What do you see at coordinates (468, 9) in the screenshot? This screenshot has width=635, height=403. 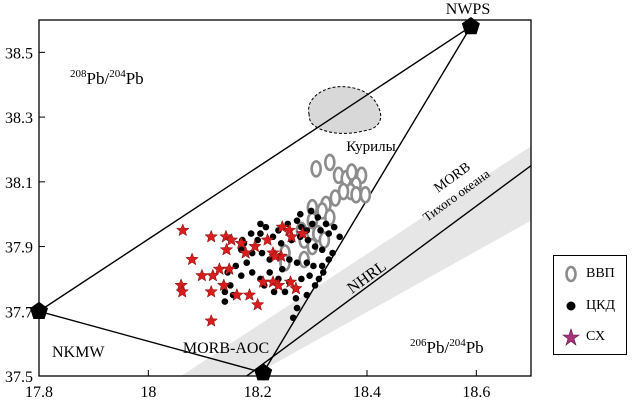 I see `endmember-label: NWPS` at bounding box center [468, 9].